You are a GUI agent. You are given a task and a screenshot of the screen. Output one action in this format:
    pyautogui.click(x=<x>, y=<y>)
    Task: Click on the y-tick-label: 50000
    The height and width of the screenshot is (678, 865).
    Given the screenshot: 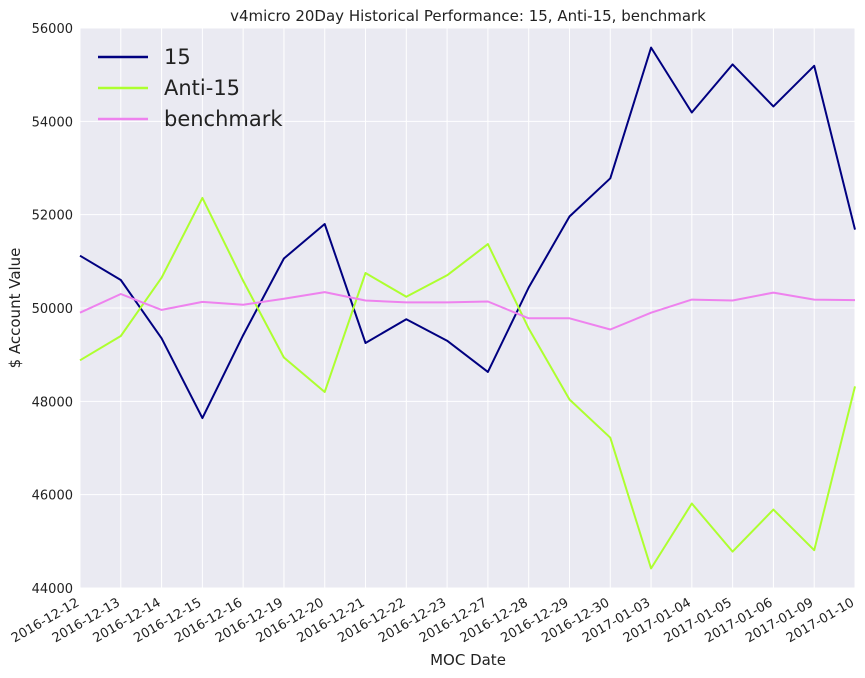 What is the action you would take?
    pyautogui.click(x=52, y=309)
    